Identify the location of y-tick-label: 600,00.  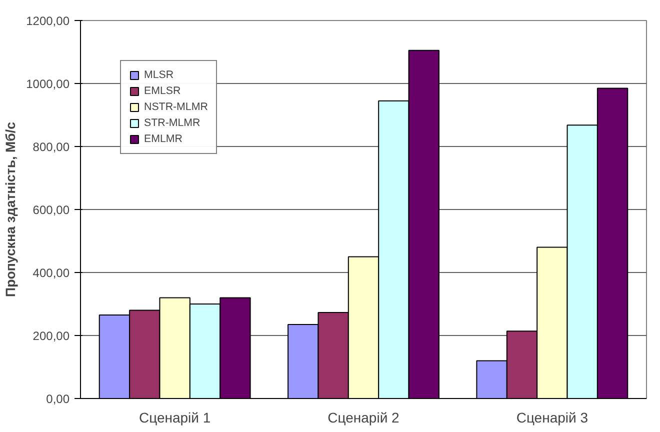
(51, 210).